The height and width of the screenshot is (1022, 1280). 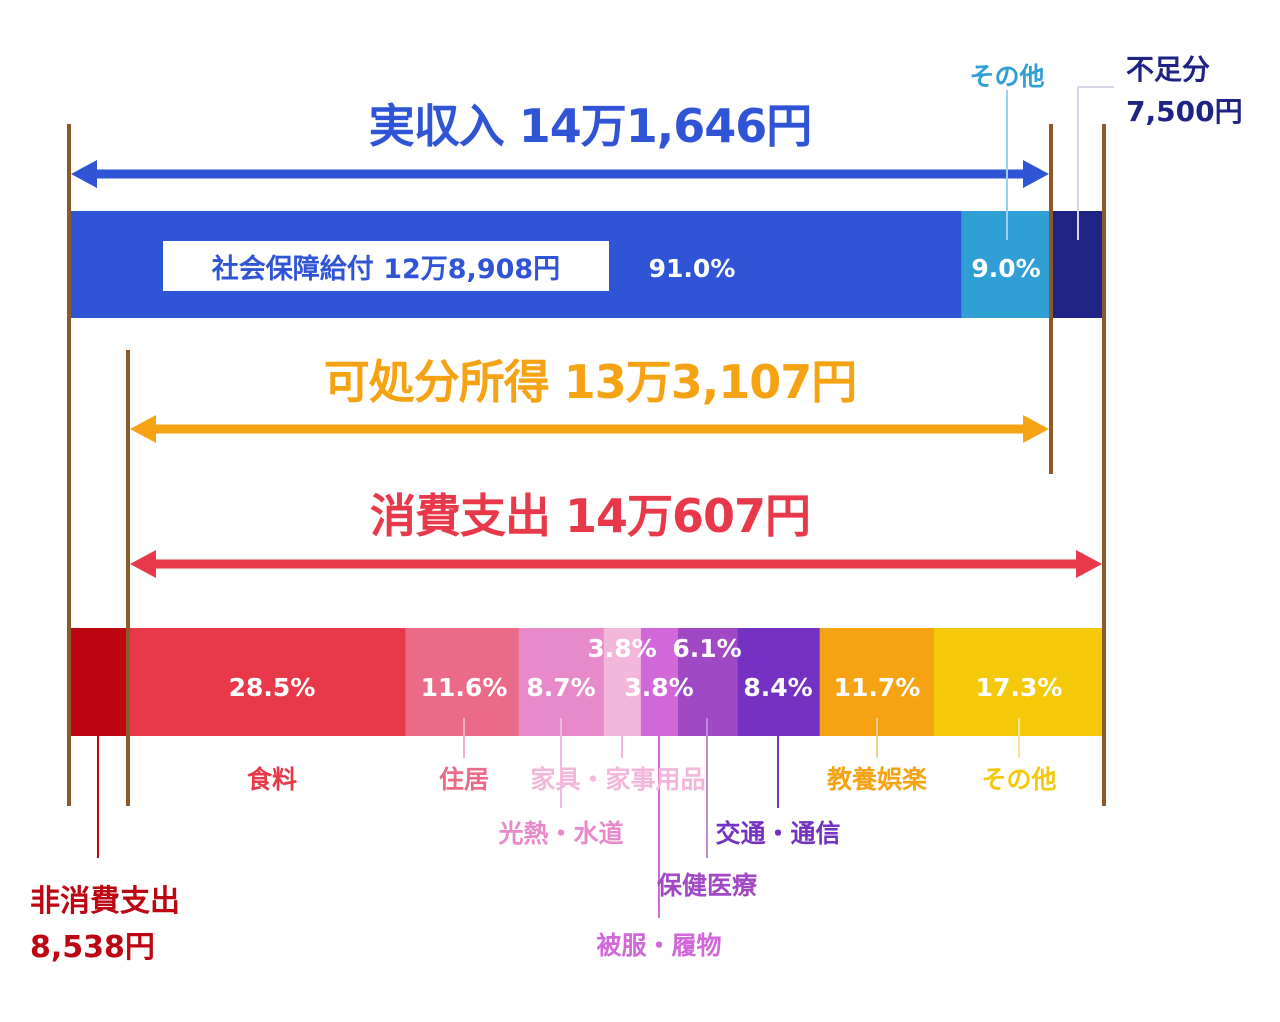 What do you see at coordinates (386, 269) in the screenshot?
I see `social-benefit-label: 社会保障給付 12万8,908円` at bounding box center [386, 269].